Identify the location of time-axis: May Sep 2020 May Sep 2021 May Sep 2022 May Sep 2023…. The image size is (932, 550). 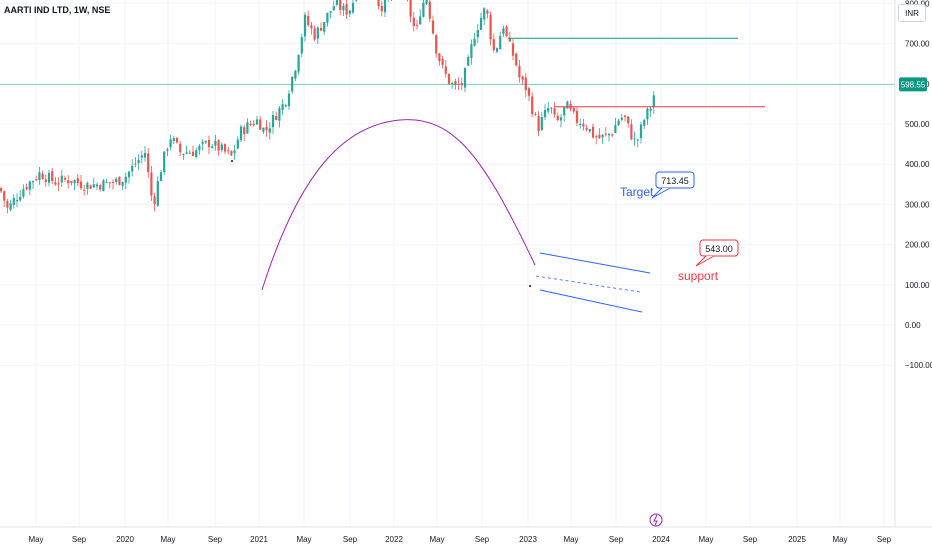
(460, 528).